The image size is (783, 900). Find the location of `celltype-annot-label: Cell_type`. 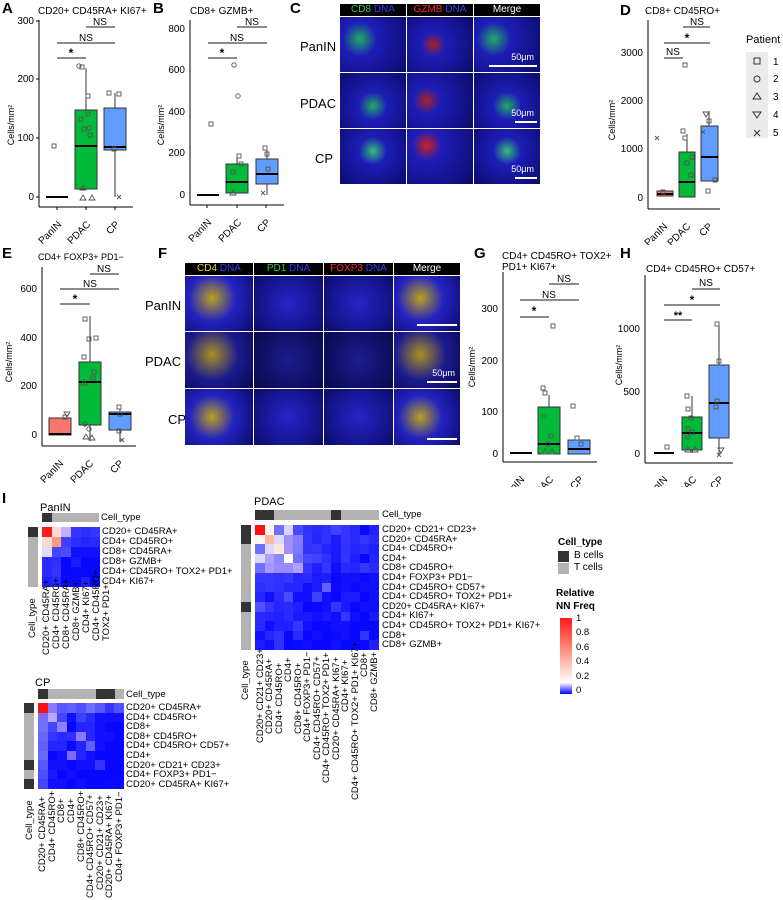

celltype-annot-label: Cell_type is located at coordinates (402, 514).